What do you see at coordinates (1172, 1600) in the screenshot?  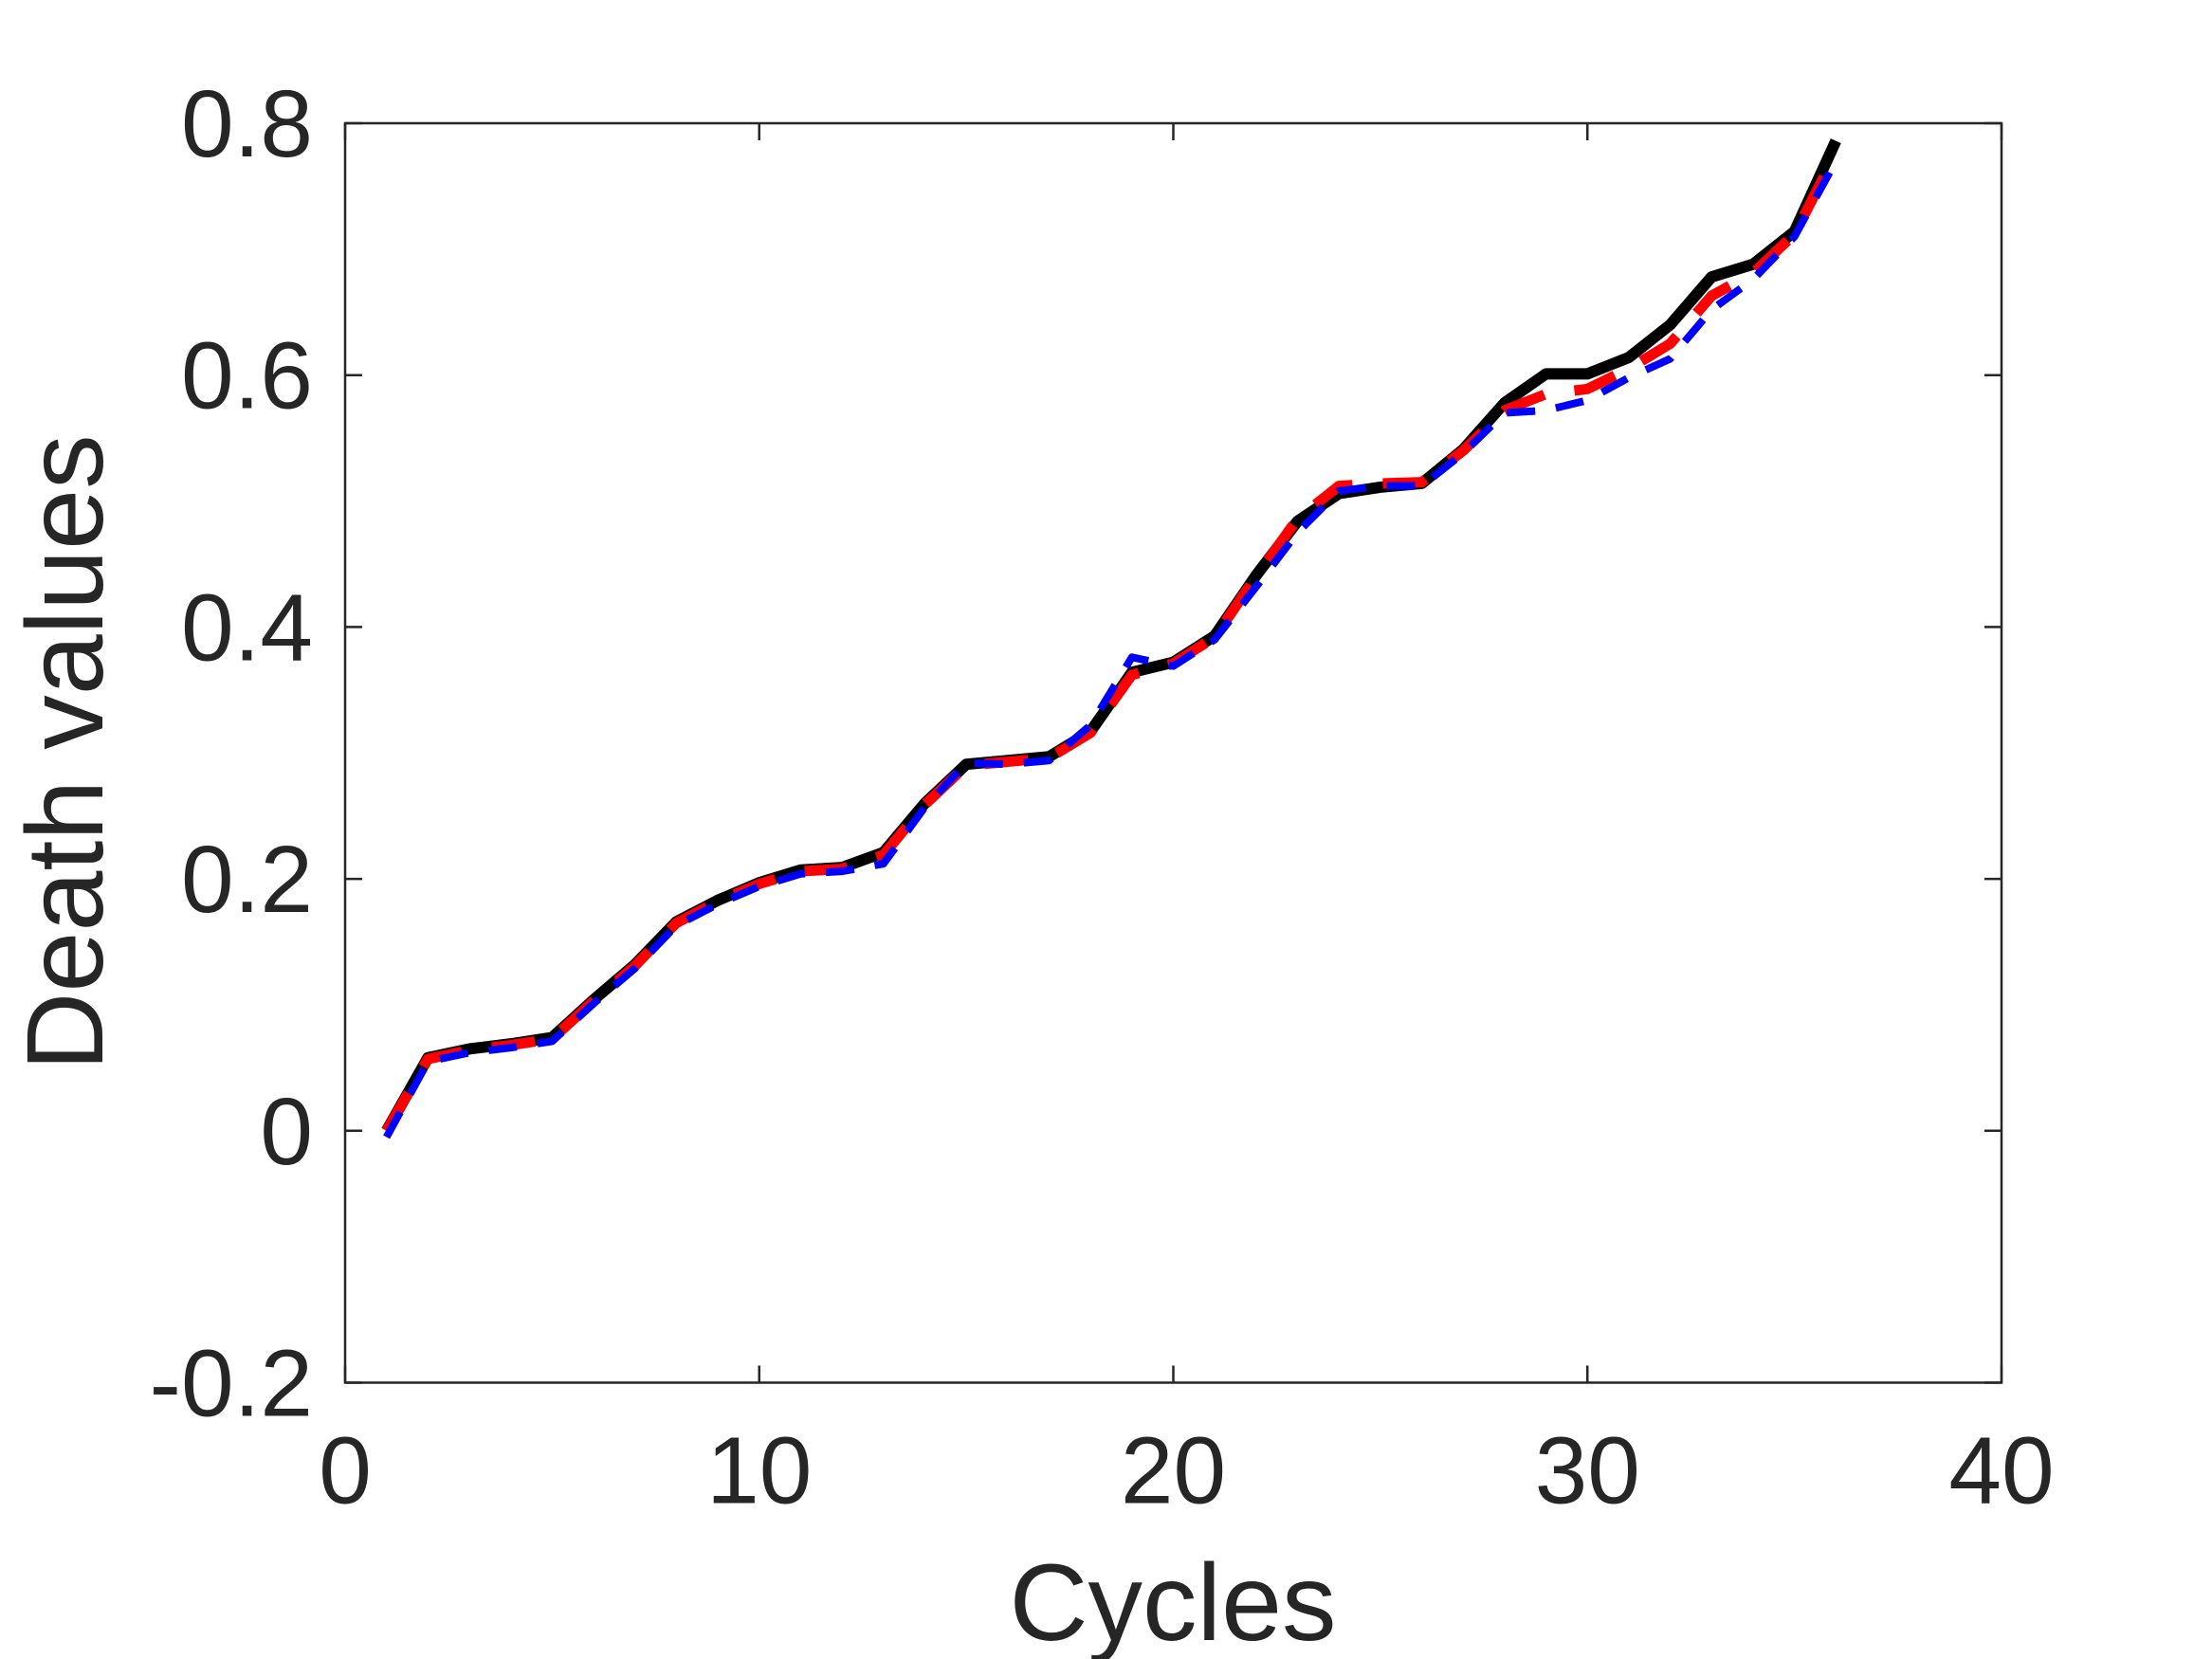 I see `x-axis-title: Cycles` at bounding box center [1172, 1600].